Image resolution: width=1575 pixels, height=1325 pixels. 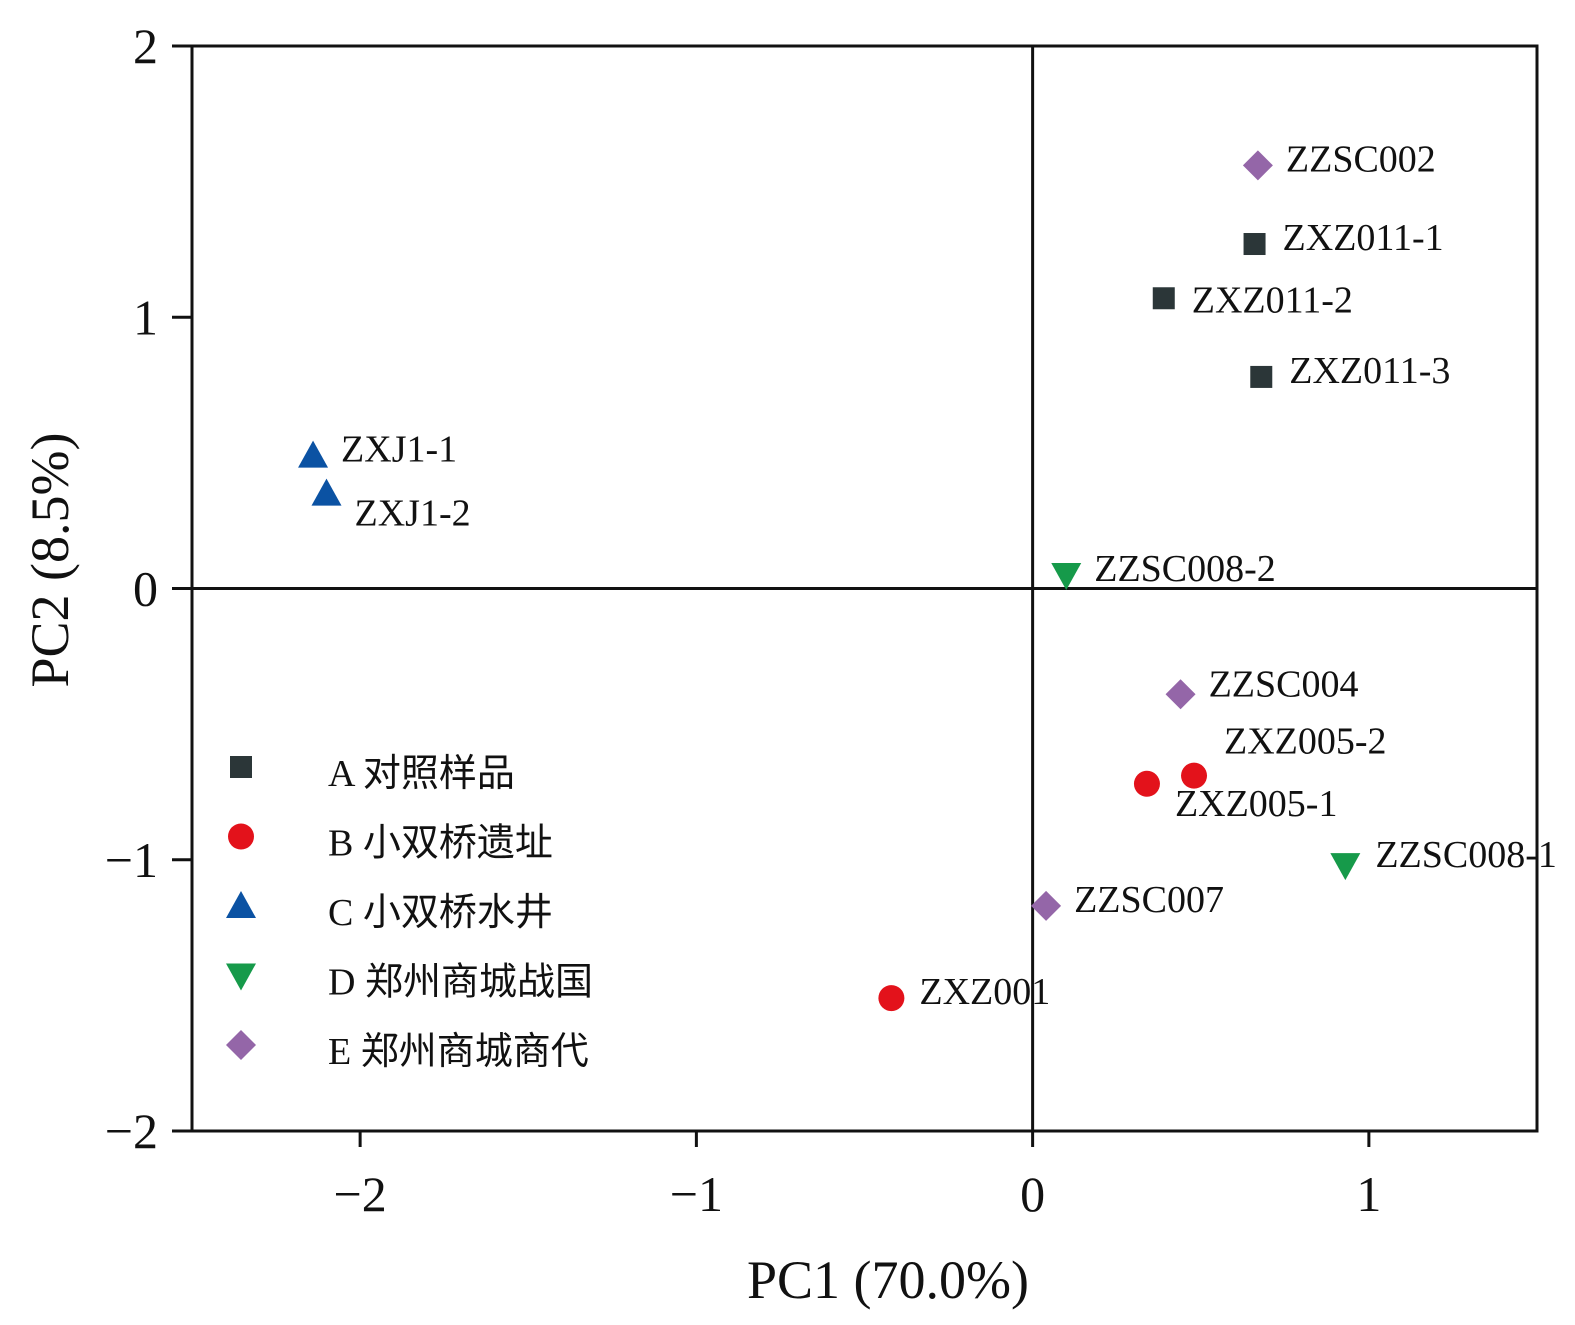 I want to click on legend-label: C 小双桥水井, so click(x=440, y=913).